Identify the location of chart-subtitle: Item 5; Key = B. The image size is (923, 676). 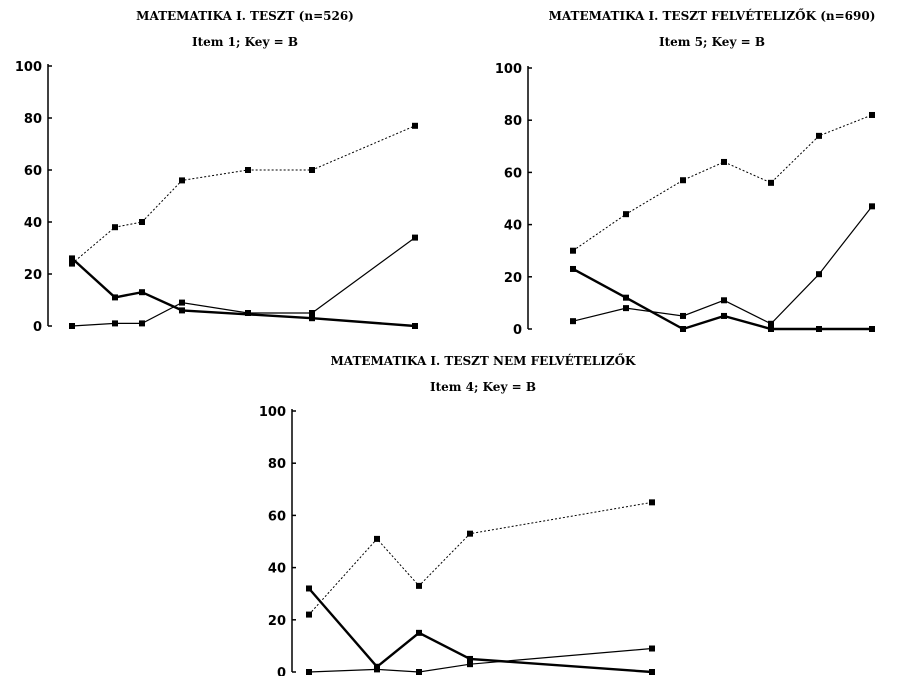
(712, 42).